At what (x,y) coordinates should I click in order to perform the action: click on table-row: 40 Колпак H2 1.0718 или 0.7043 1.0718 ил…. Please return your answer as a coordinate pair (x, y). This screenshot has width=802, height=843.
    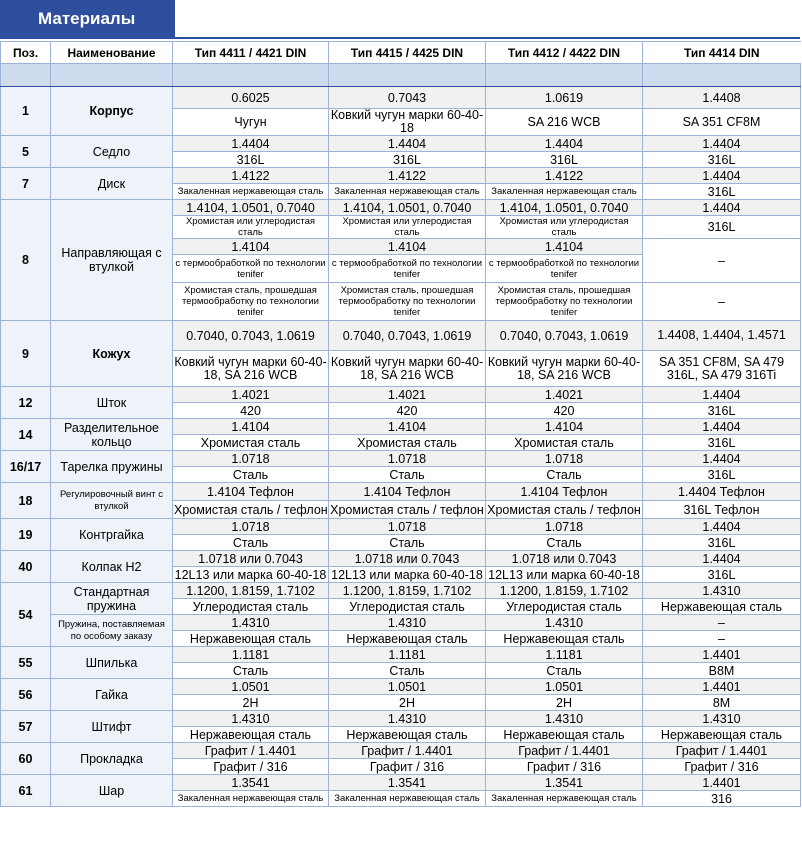
    Looking at the image, I should click on (400, 566).